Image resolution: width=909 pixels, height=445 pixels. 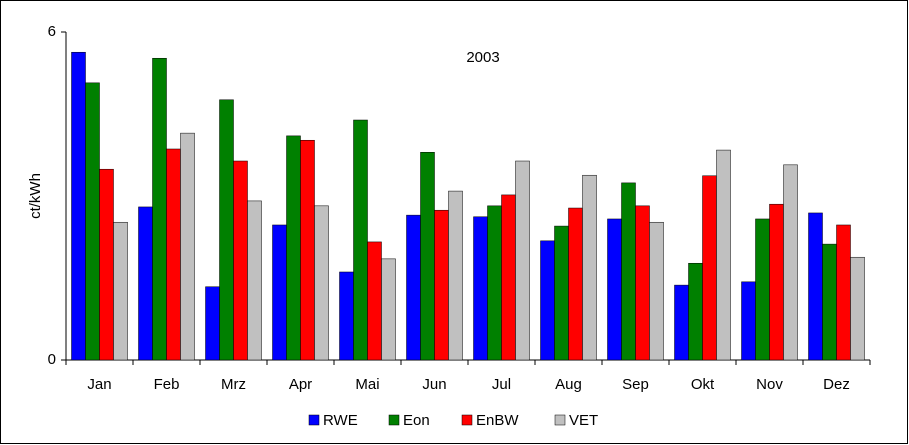 I want to click on legend-label: Eon, so click(x=416, y=420).